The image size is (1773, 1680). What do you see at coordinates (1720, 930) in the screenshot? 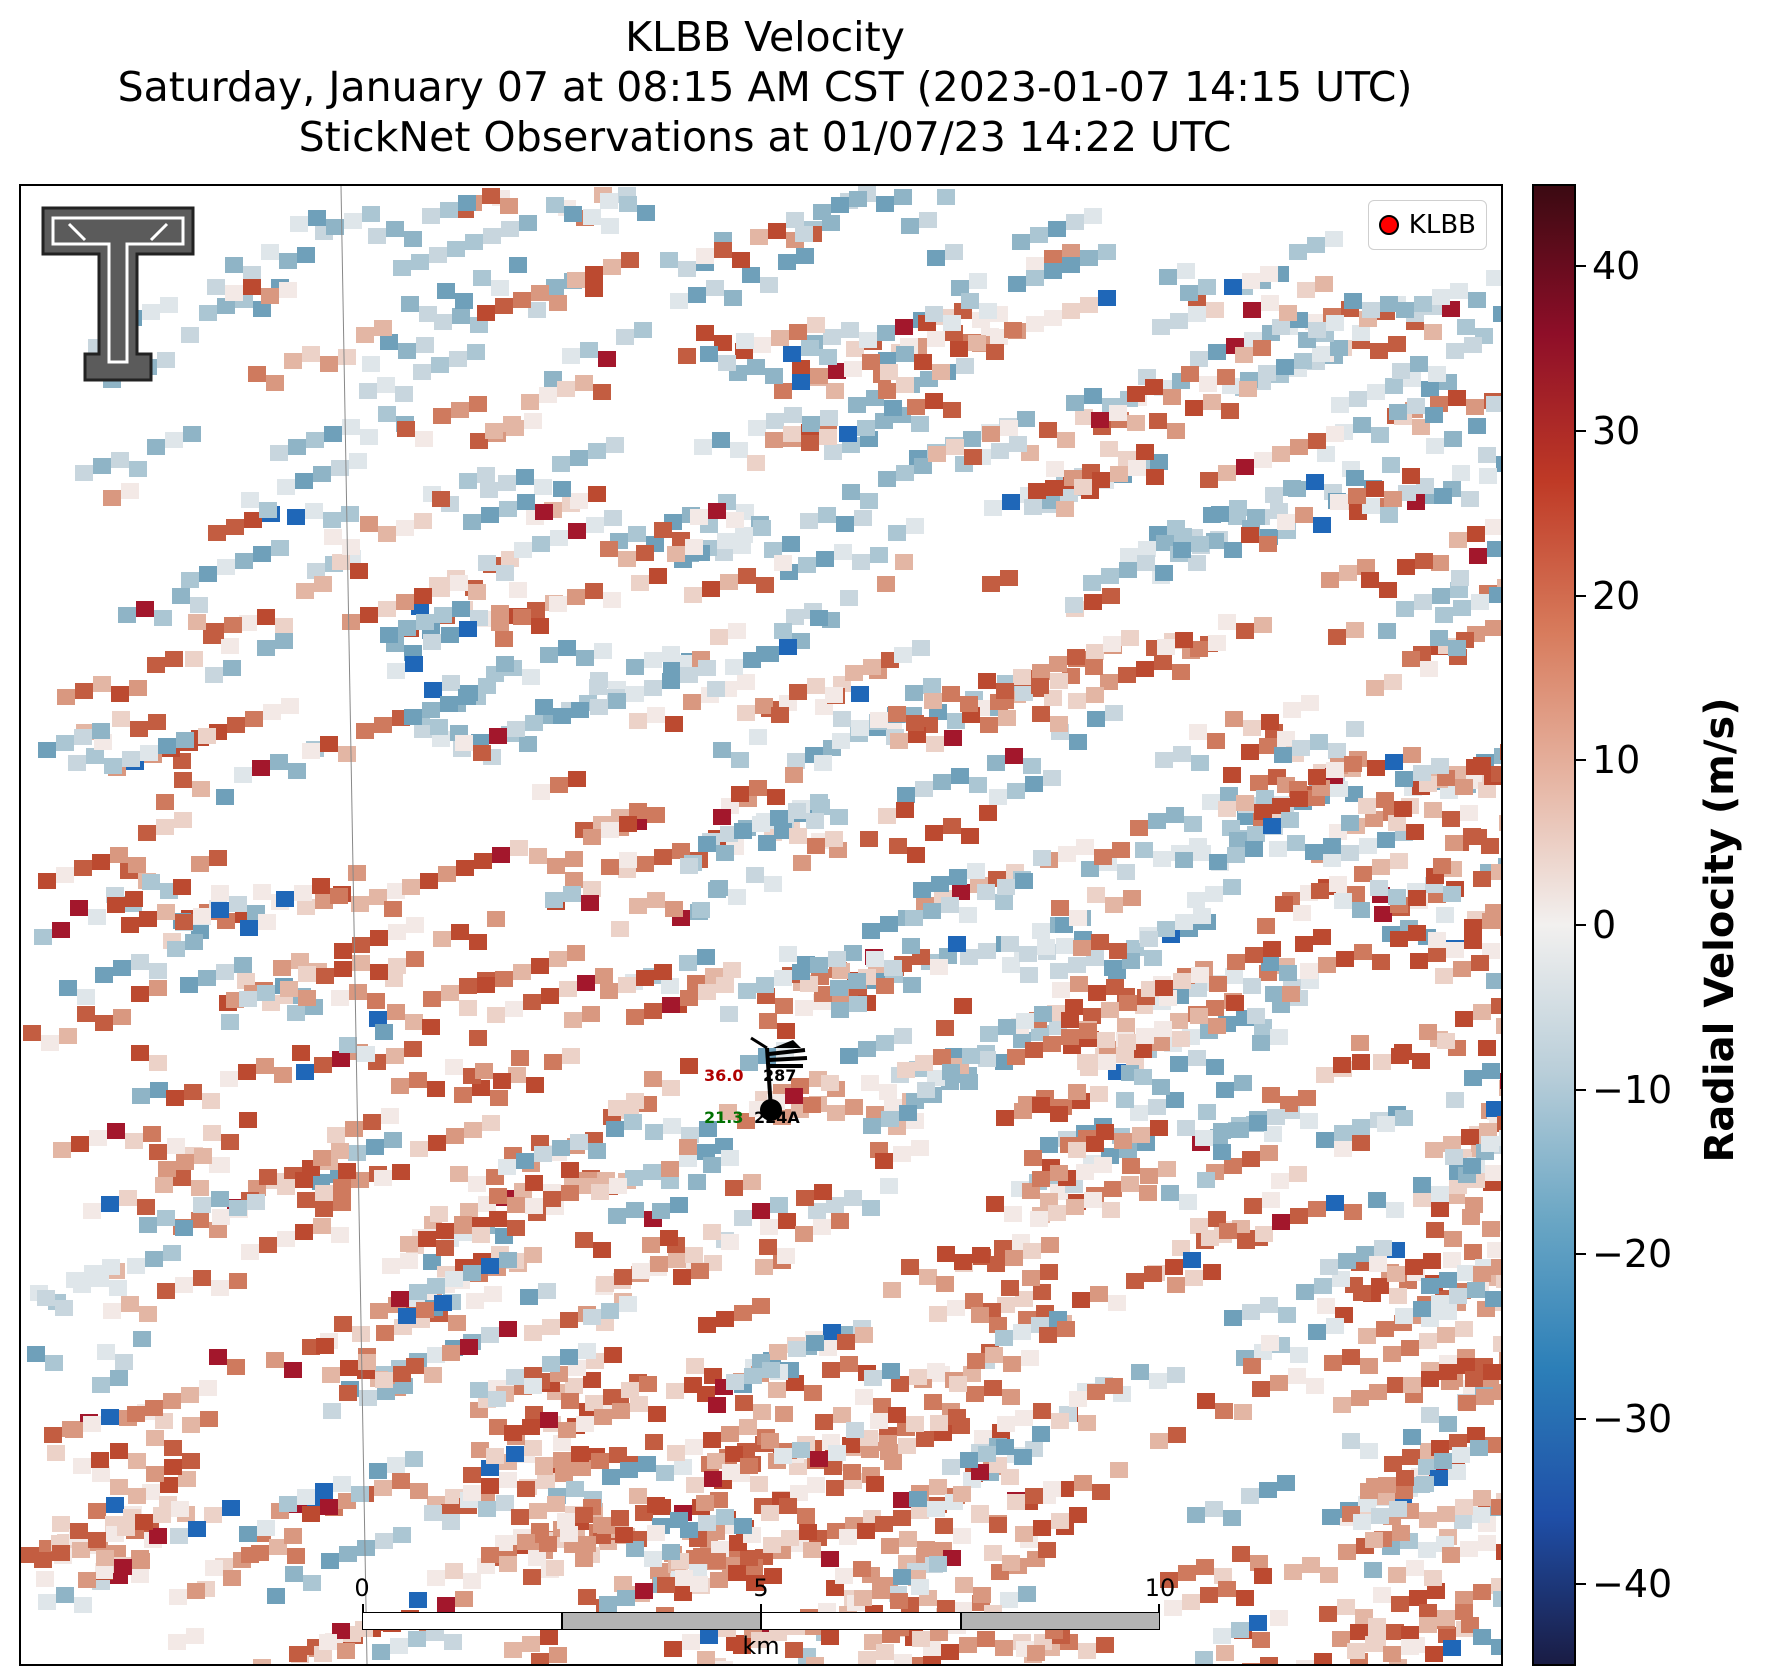
I see `colorbar-title: Radial Velocity (m/s)` at bounding box center [1720, 930].